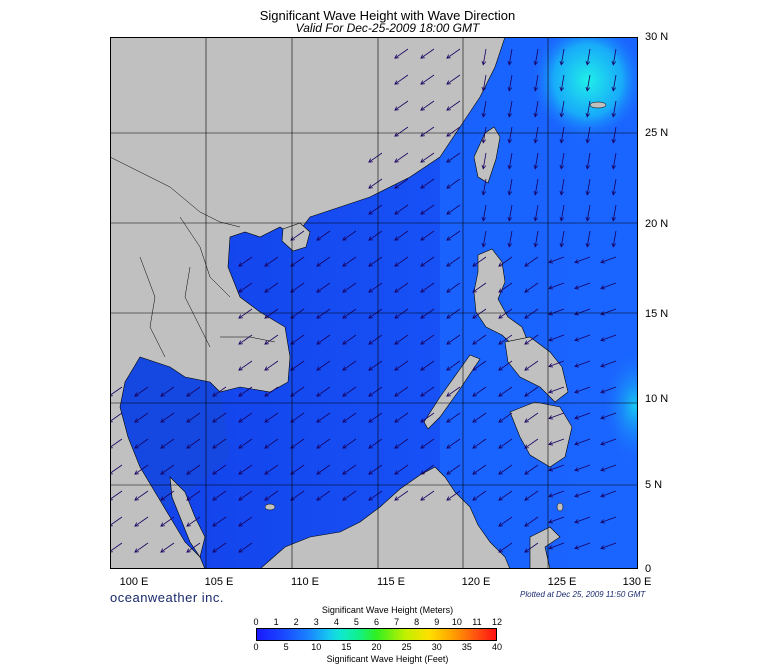  Describe the element at coordinates (466, 647) in the screenshot. I see `feet-tick-label: 35` at that location.